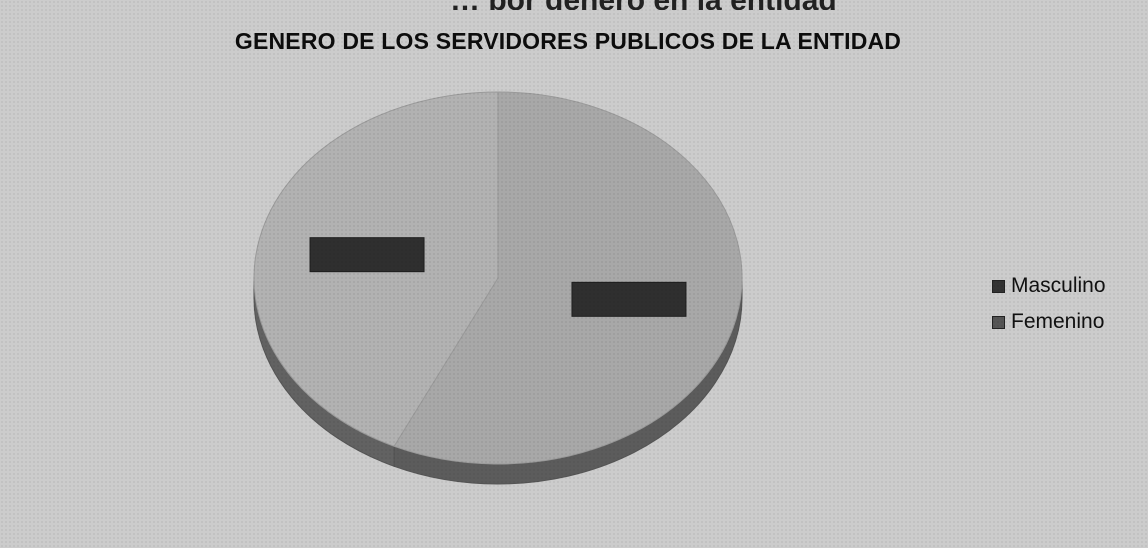 Image resolution: width=1148 pixels, height=548 pixels. I want to click on legend-item-masculino: Masculino, so click(1070, 286).